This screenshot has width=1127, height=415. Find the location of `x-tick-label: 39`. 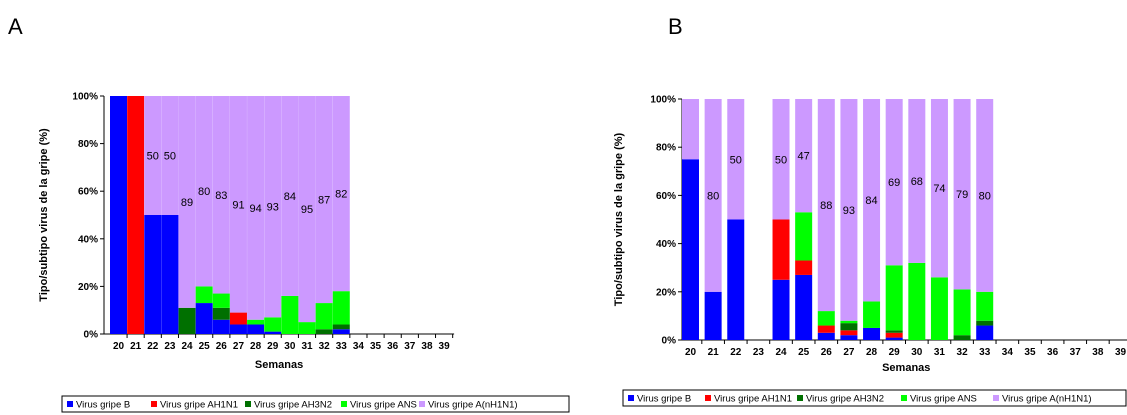

x-tick-label: 39 is located at coordinates (1121, 352).